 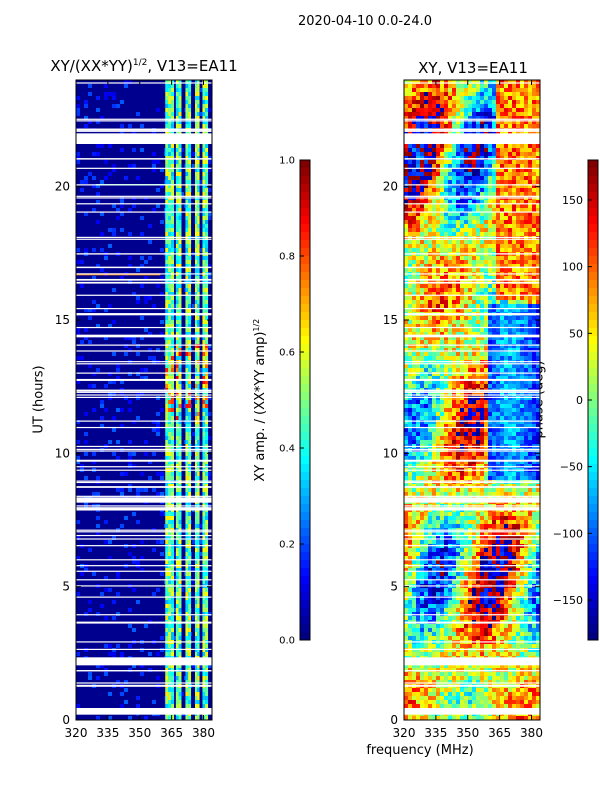 What do you see at coordinates (305, 500) in the screenshot?
I see `colorbar-segment` at bounding box center [305, 500].